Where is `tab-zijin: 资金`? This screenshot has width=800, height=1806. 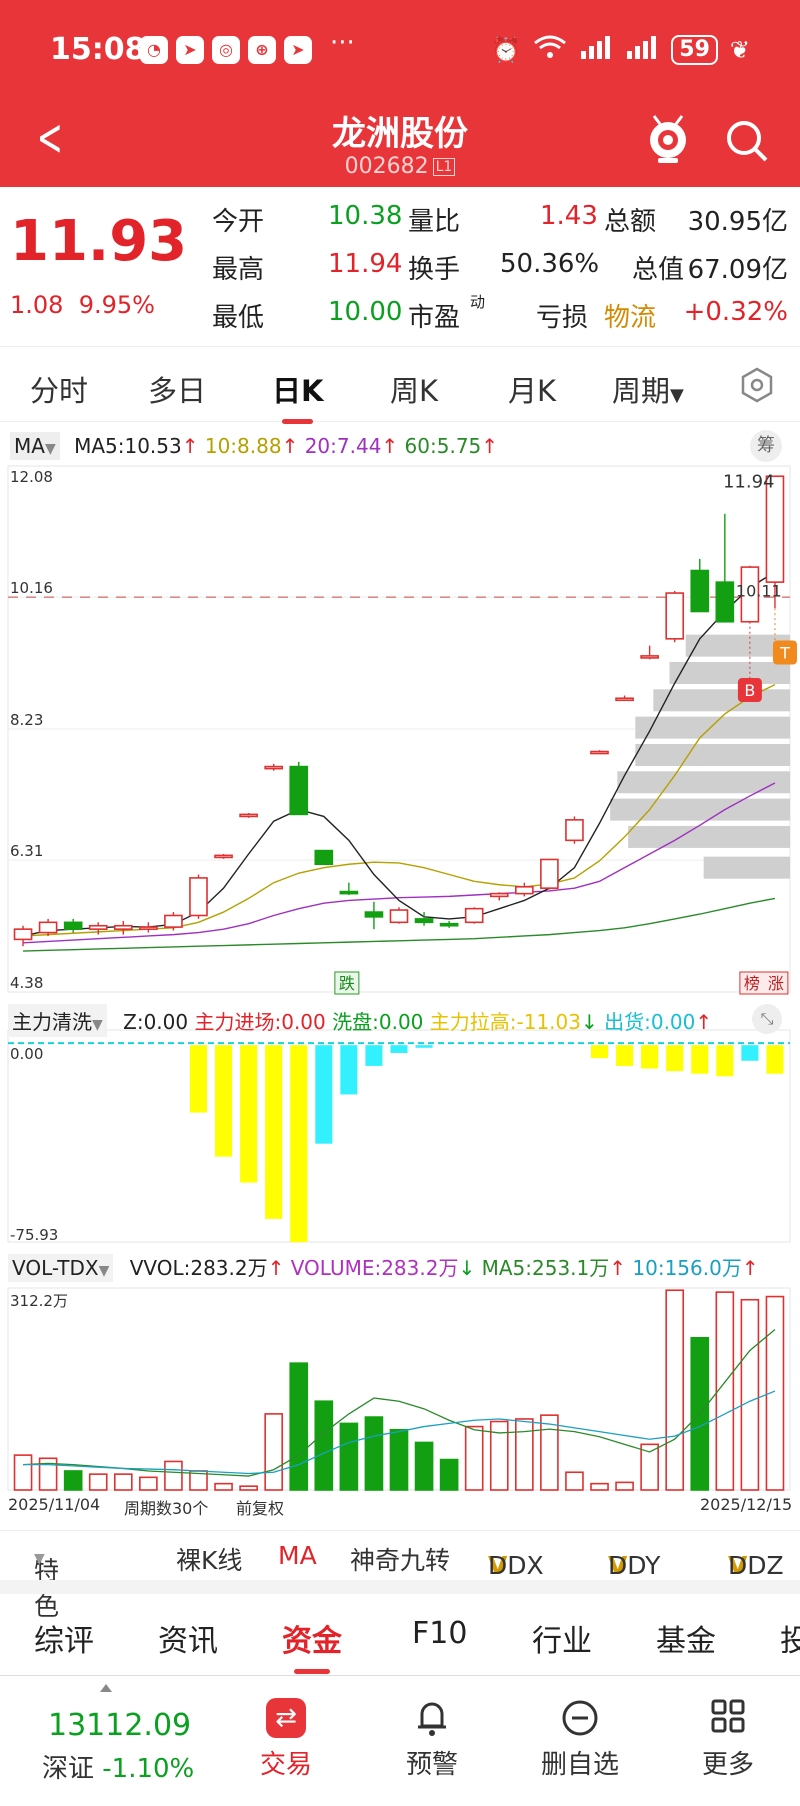 tab-zijin: 资金 is located at coordinates (312, 1645).